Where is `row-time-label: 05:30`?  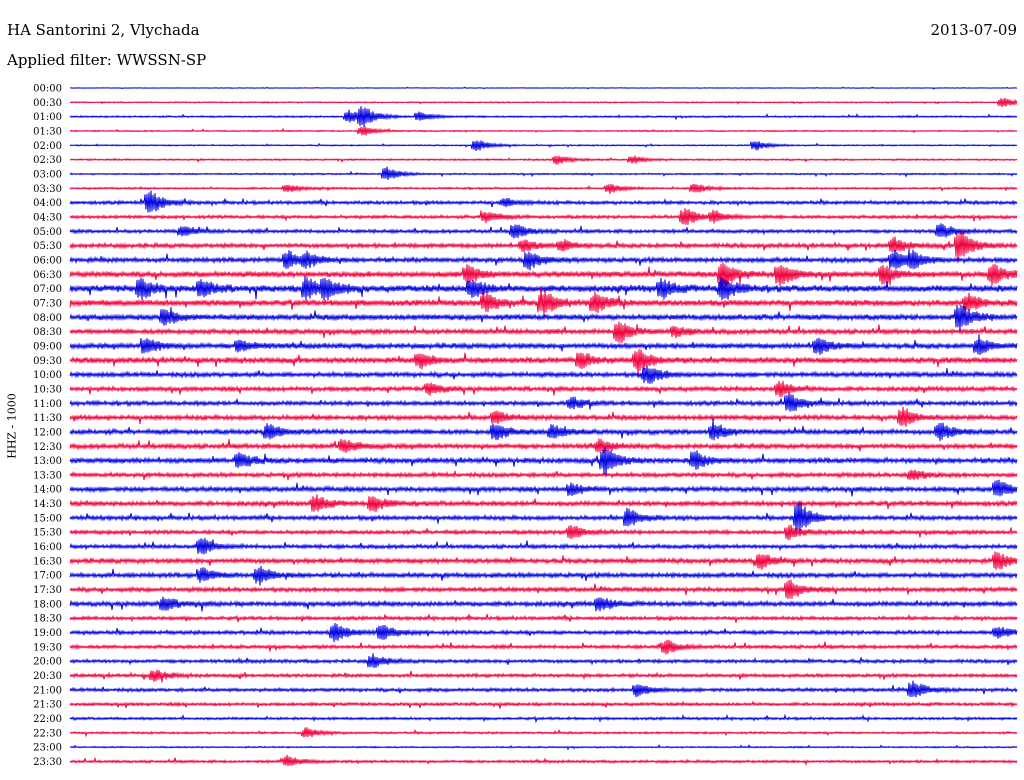 row-time-label: 05:30 is located at coordinates (47, 246).